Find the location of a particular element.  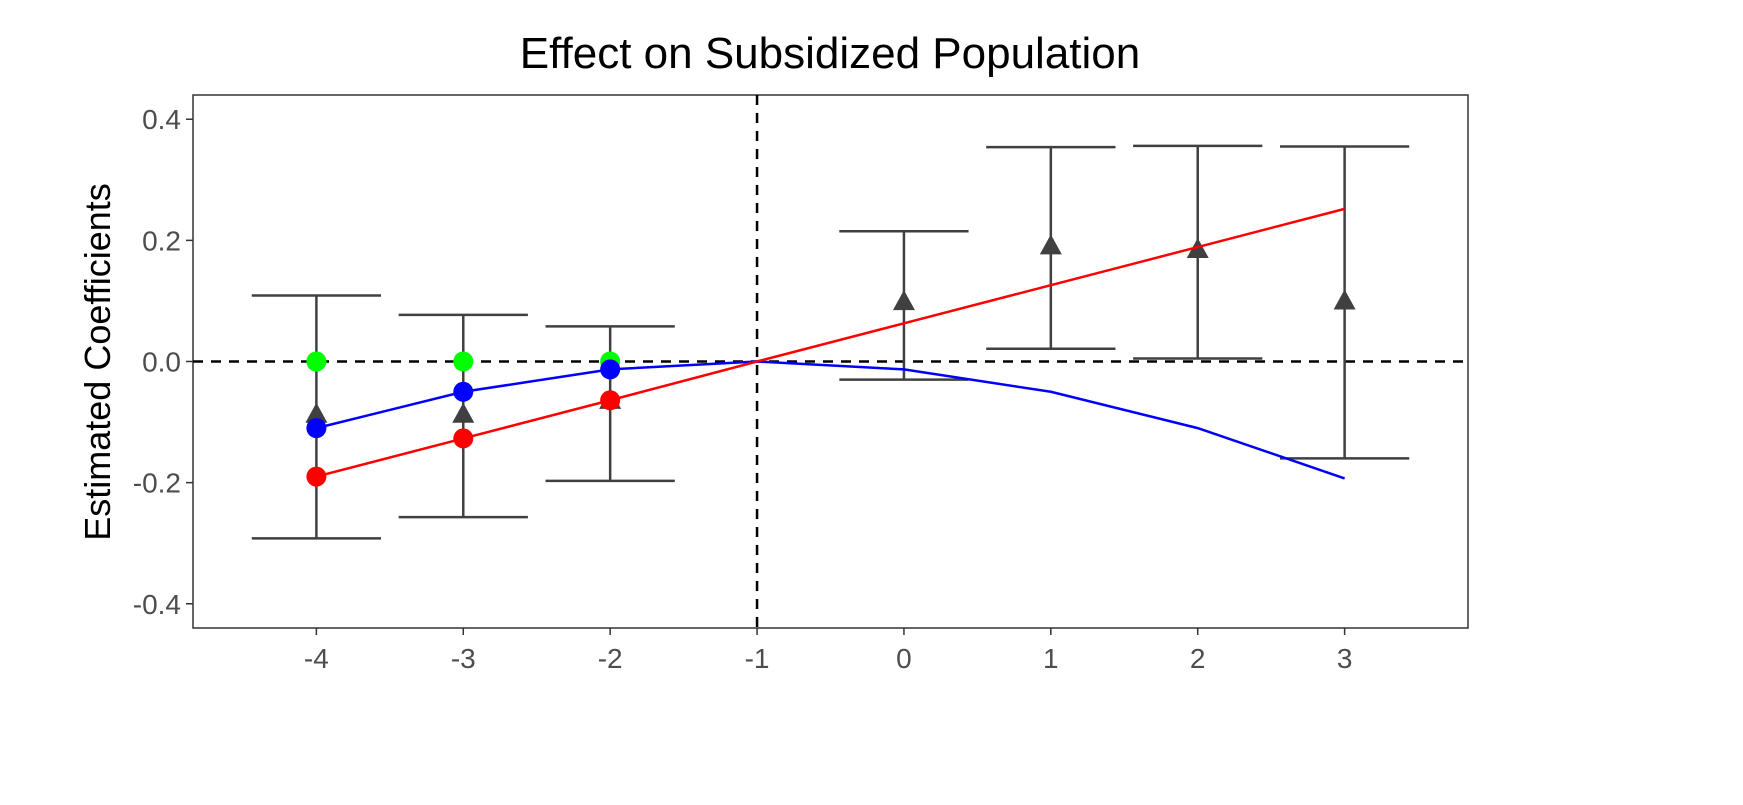

chart-title: Effect on Subsidized Population is located at coordinates (830, 53).